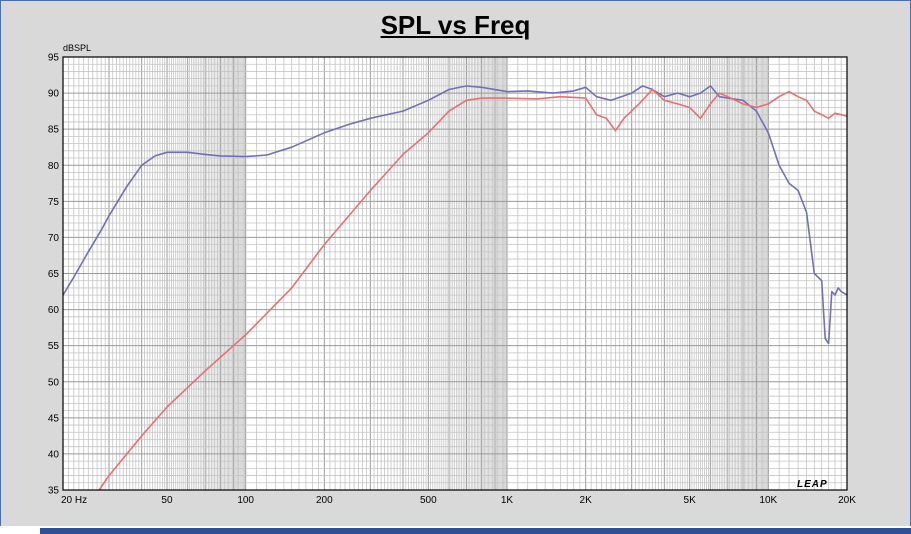  What do you see at coordinates (54, 94) in the screenshot?
I see `y-tick-label: 90` at bounding box center [54, 94].